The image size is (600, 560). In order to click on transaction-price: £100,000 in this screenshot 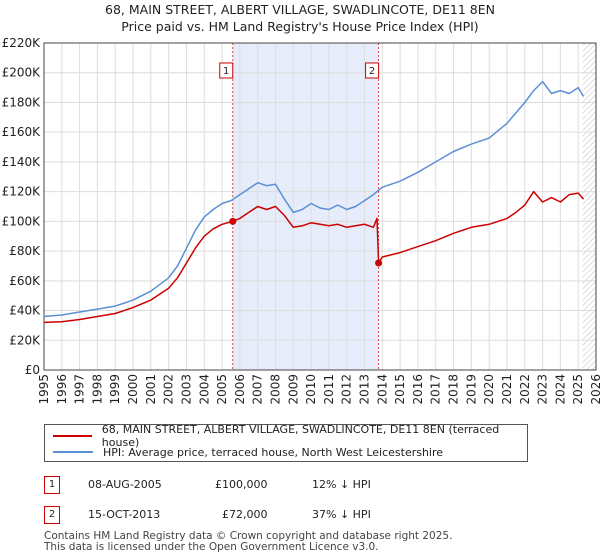, I will do `click(241, 484)`.